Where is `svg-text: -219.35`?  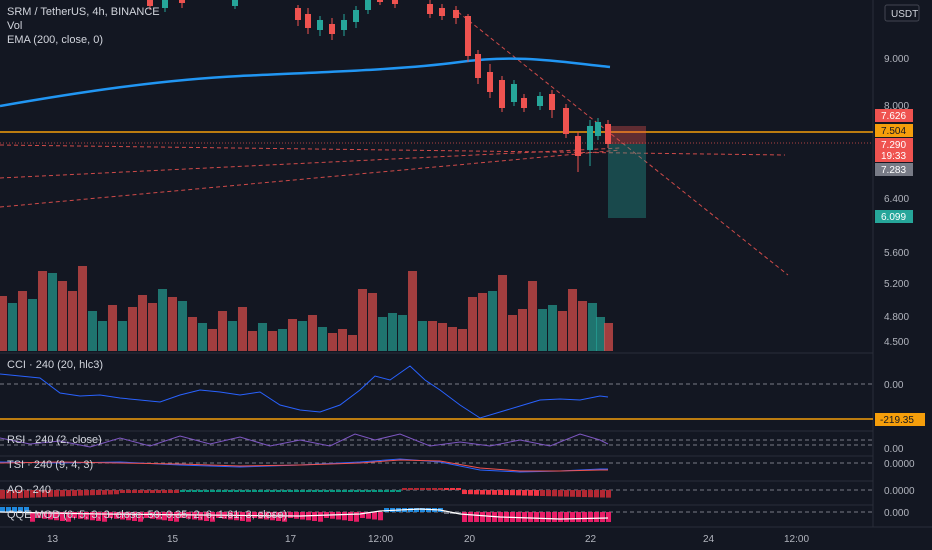
svg-text: -219.35 is located at coordinates (897, 420).